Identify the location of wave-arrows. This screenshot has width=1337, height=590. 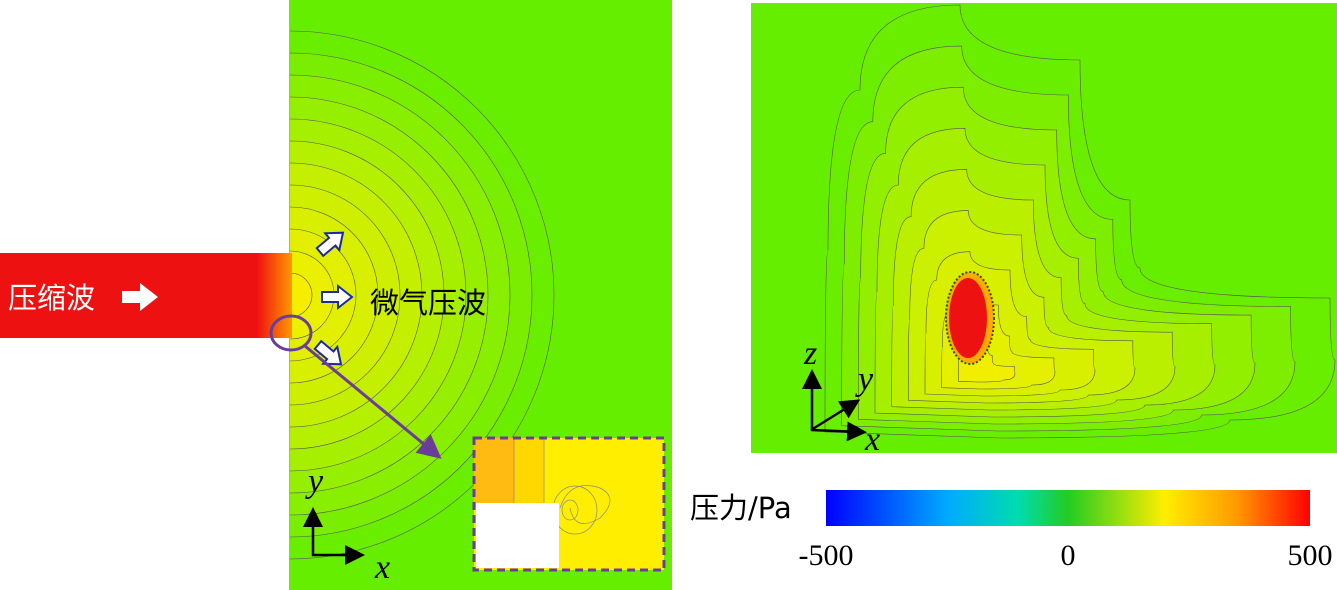
(333, 298).